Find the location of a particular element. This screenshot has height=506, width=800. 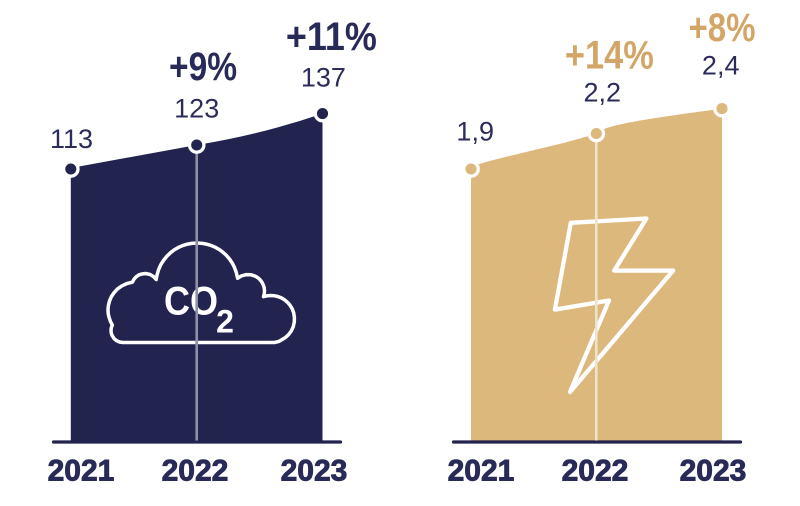

svg-text: 1,9 is located at coordinates (475, 132).